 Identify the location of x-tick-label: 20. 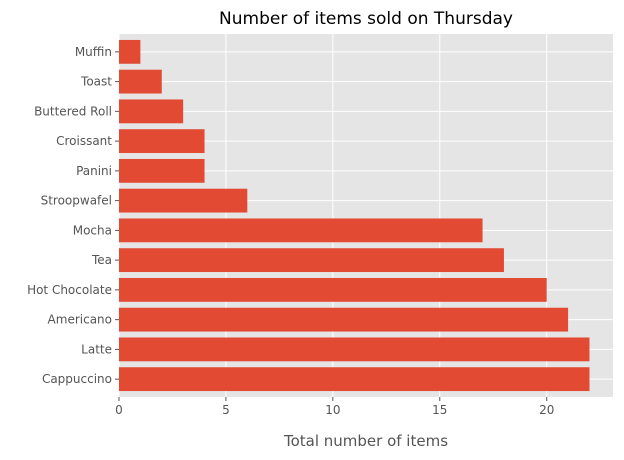
(546, 410).